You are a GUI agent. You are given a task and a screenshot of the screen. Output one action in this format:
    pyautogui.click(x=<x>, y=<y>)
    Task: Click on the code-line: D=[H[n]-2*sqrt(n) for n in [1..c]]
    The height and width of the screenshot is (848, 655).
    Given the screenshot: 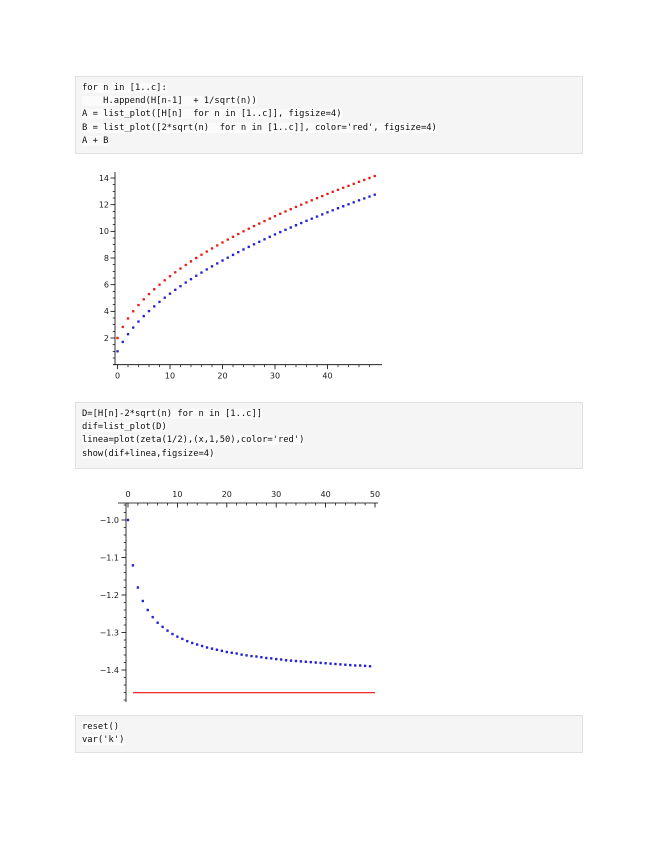 What is the action you would take?
    pyautogui.click(x=172, y=414)
    